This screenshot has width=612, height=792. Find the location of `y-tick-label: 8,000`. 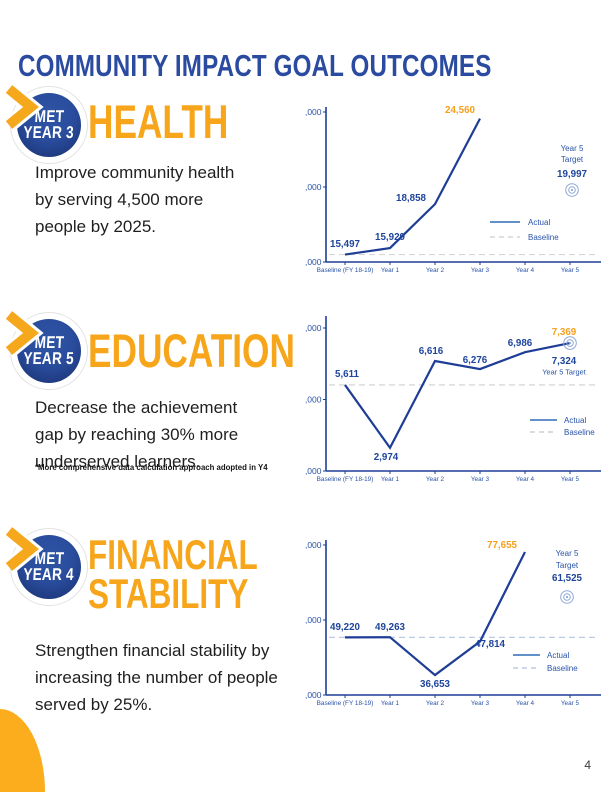

y-tick-label: 8,000 is located at coordinates (313, 328).